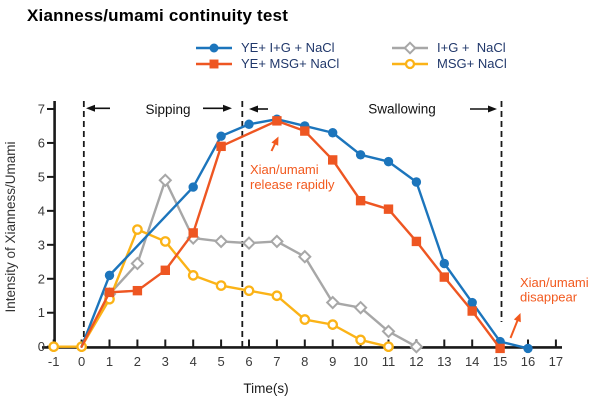  What do you see at coordinates (332, 361) in the screenshot?
I see `svg-text: 9` at bounding box center [332, 361].